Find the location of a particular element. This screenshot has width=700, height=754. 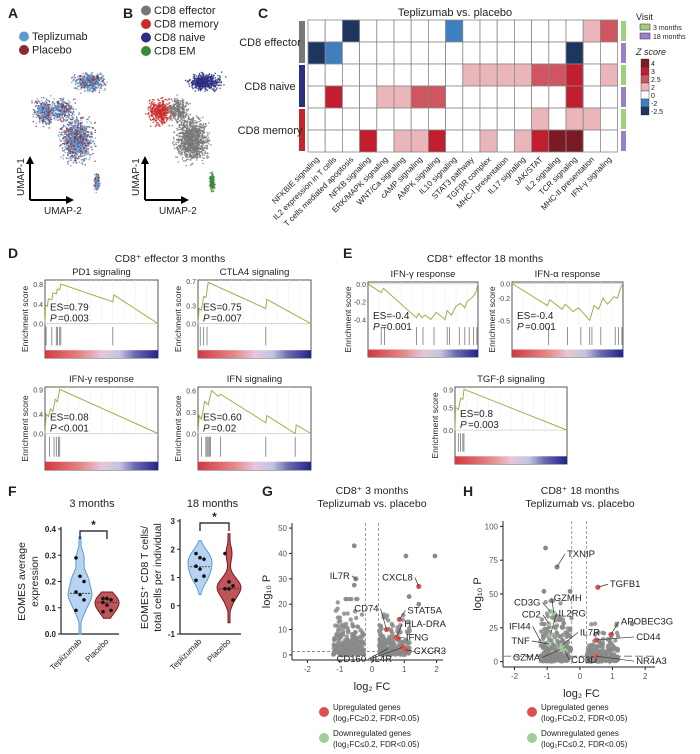

panel-label: E is located at coordinates (347, 253).